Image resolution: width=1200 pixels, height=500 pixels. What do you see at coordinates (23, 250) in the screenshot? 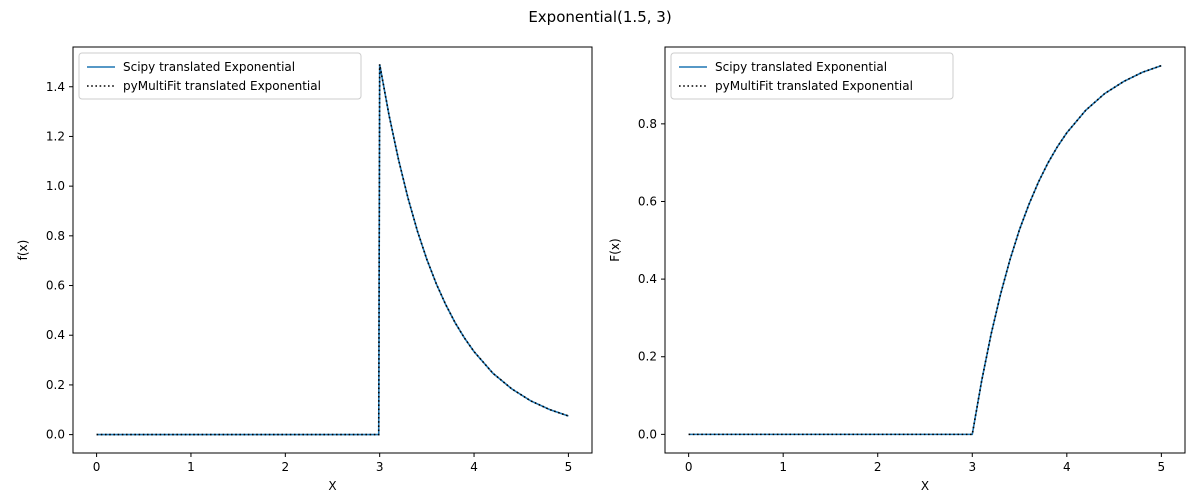
I see `pdf-y-axis-label: f(x)` at bounding box center [23, 250].